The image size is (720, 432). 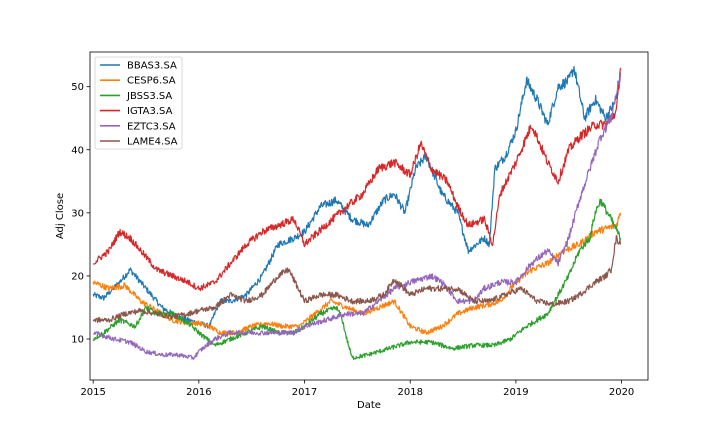 I want to click on legend-label: BBAS3.SA, so click(x=152, y=66).